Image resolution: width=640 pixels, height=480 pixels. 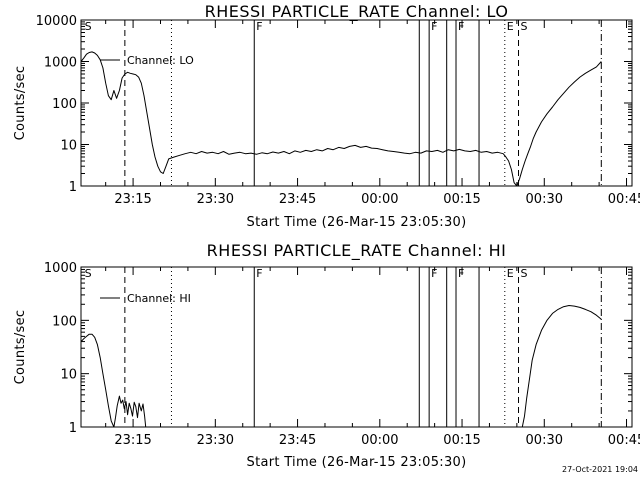 I want to click on legend-label: Channel: LO, so click(x=160, y=60).